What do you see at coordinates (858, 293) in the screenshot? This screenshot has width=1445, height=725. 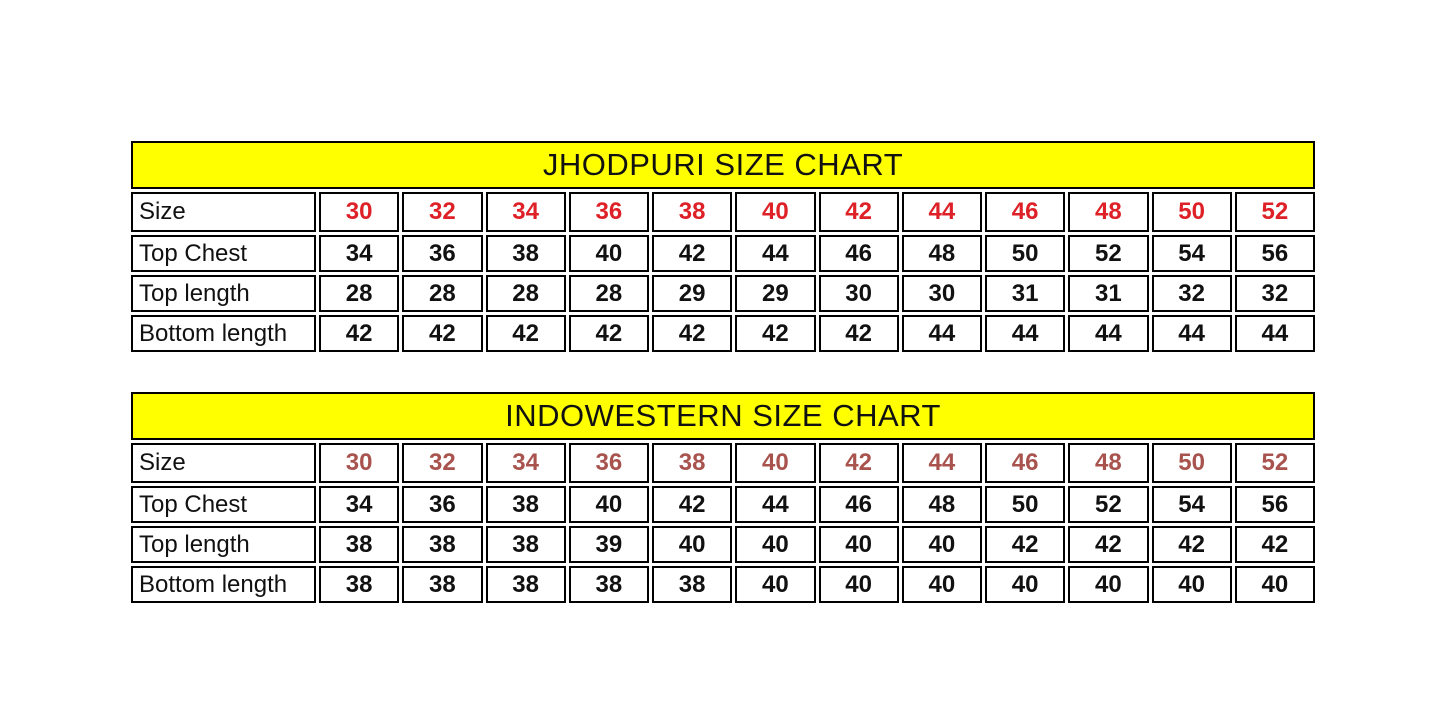 I see `value-cell: 30` at bounding box center [858, 293].